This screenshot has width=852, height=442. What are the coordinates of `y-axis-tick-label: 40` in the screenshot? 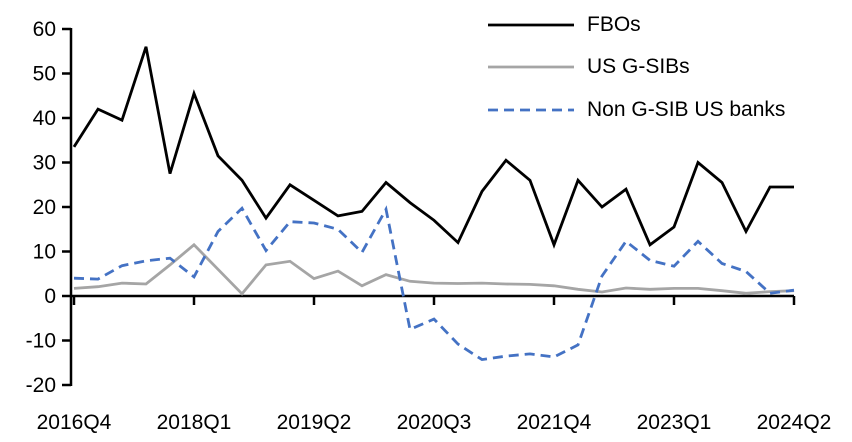 It's located at (44, 118).